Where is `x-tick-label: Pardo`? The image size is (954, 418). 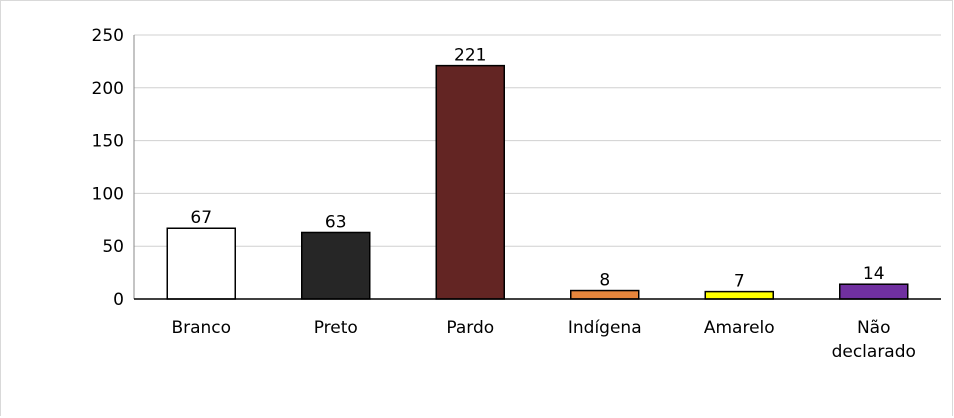 x-tick-label: Pardo is located at coordinates (470, 328).